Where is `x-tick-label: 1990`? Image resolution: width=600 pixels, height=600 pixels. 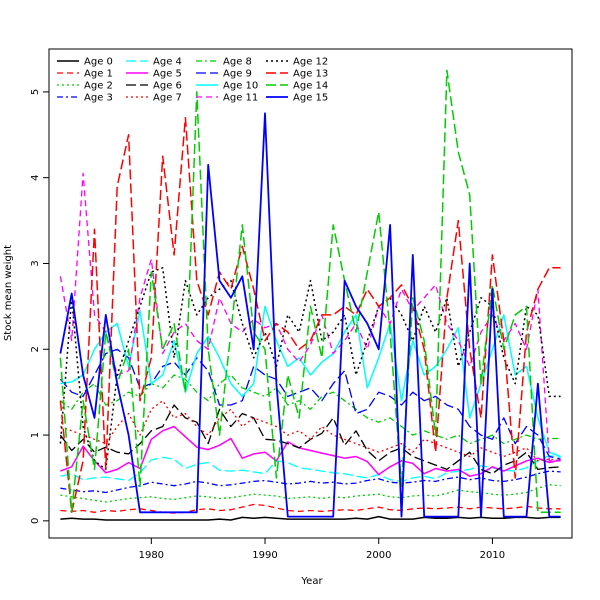
x-tick-label: 1990 is located at coordinates (264, 555).